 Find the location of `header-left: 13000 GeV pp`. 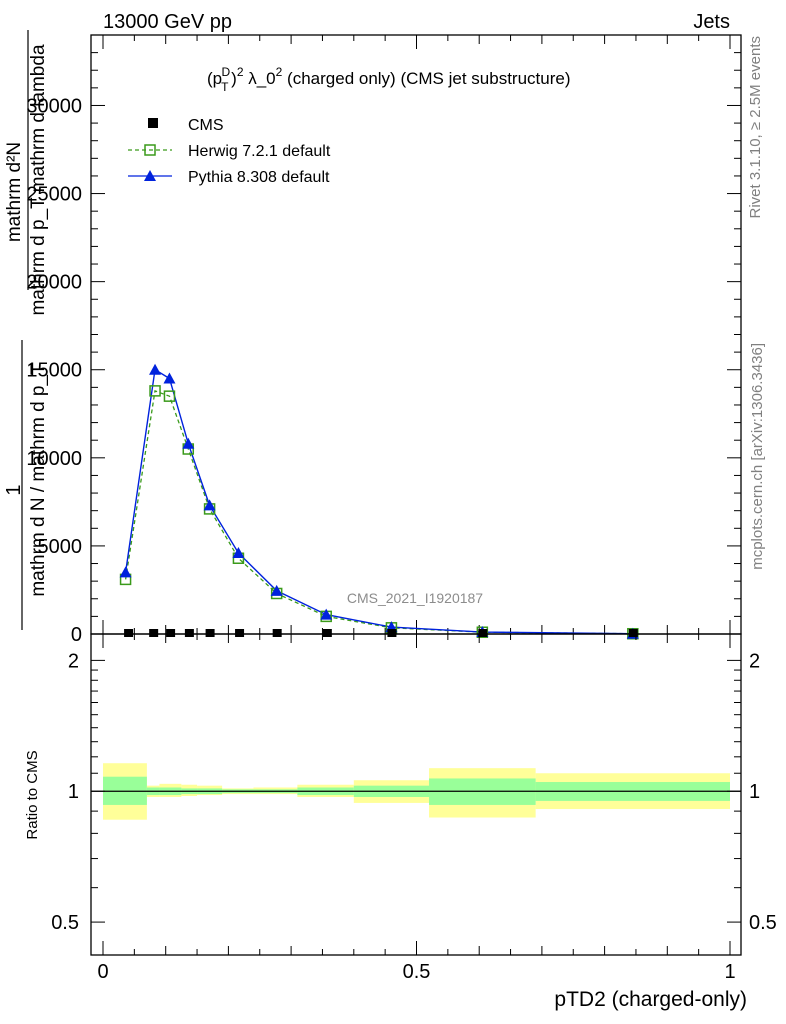

header-left: 13000 GeV pp is located at coordinates (167, 22).